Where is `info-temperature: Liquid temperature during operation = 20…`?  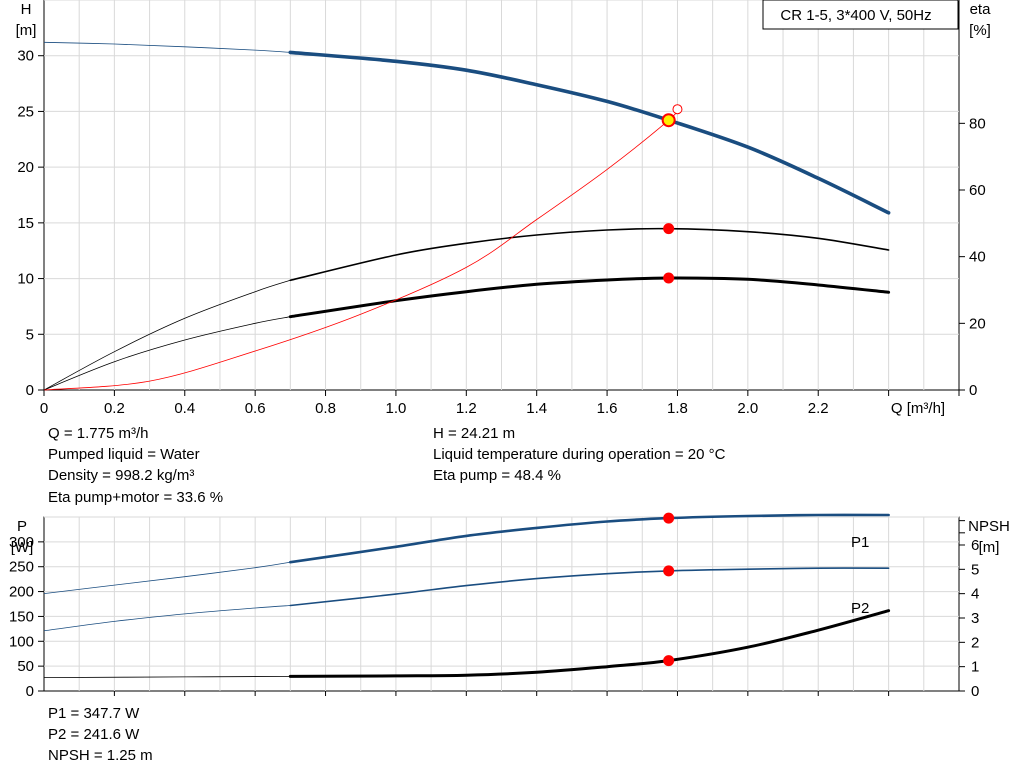 info-temperature: Liquid temperature during operation = 20… is located at coordinates (579, 454).